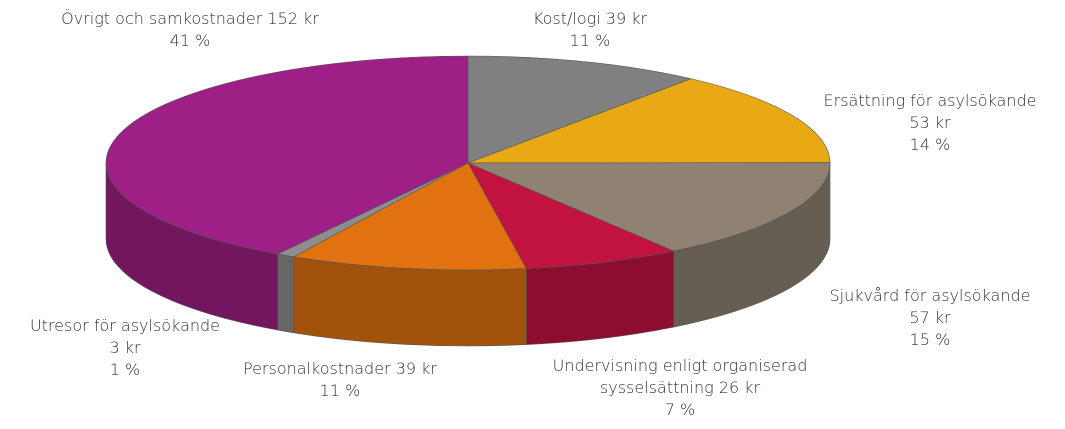  I want to click on slice-label: Kost/logi 39 kr 11 %, so click(590, 30).